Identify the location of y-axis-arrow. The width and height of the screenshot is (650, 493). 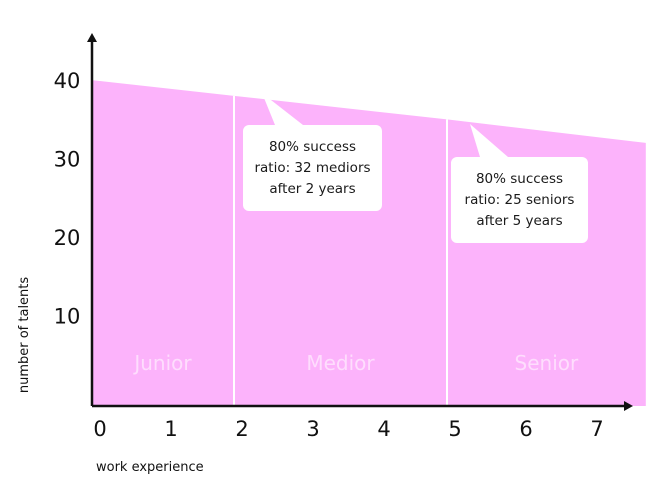
(92, 37).